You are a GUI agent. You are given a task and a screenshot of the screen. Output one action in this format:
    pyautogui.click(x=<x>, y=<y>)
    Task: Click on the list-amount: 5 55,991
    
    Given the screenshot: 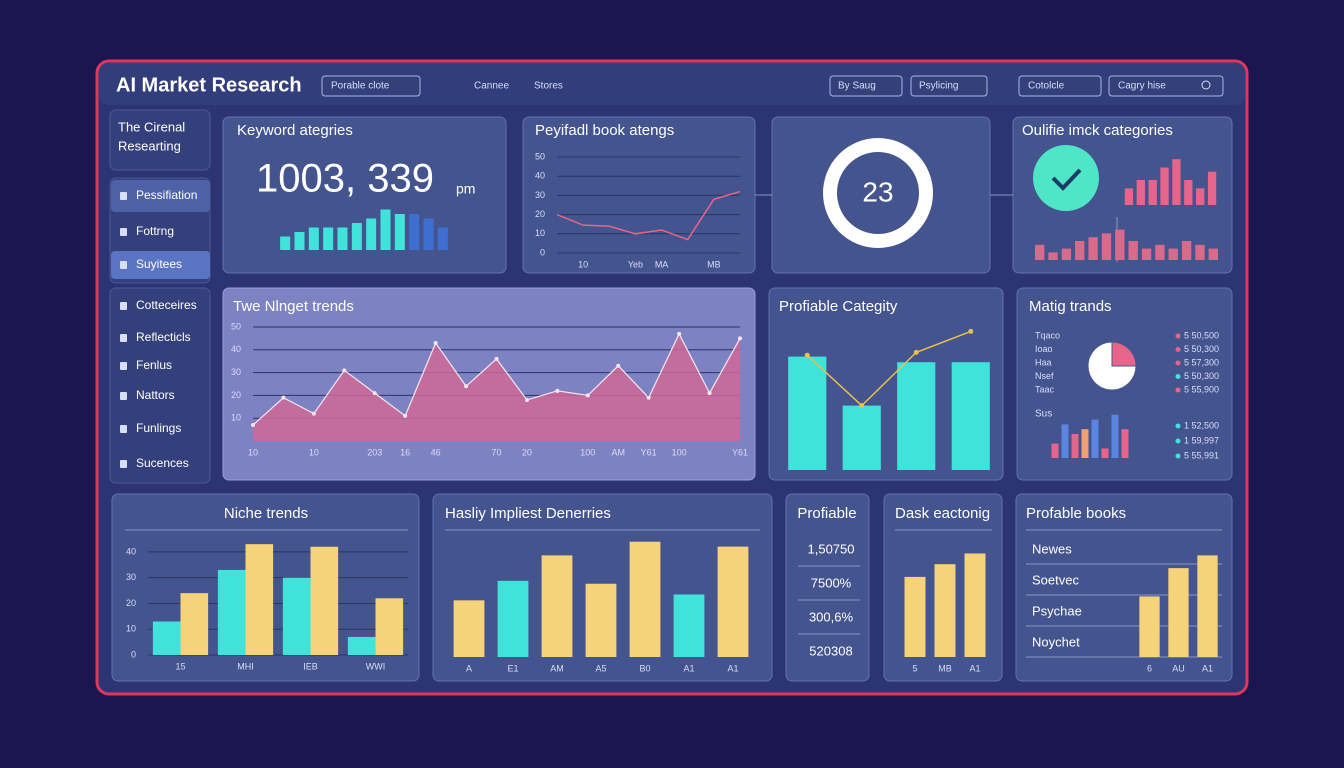 What is the action you would take?
    pyautogui.click(x=1201, y=455)
    